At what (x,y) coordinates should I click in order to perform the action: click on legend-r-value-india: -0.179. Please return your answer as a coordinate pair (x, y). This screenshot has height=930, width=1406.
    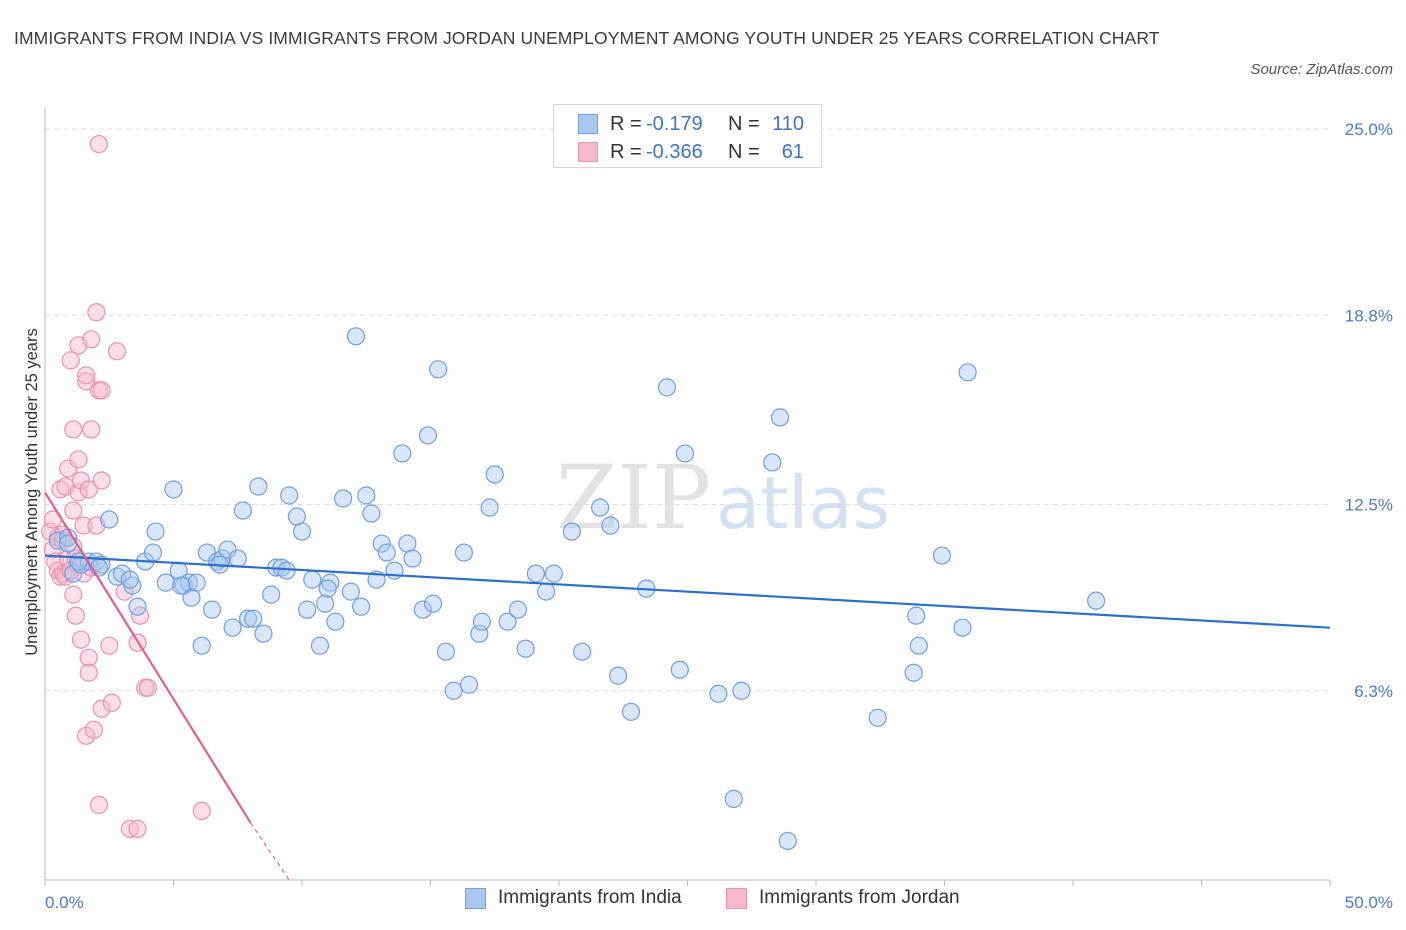
    Looking at the image, I should click on (674, 123).